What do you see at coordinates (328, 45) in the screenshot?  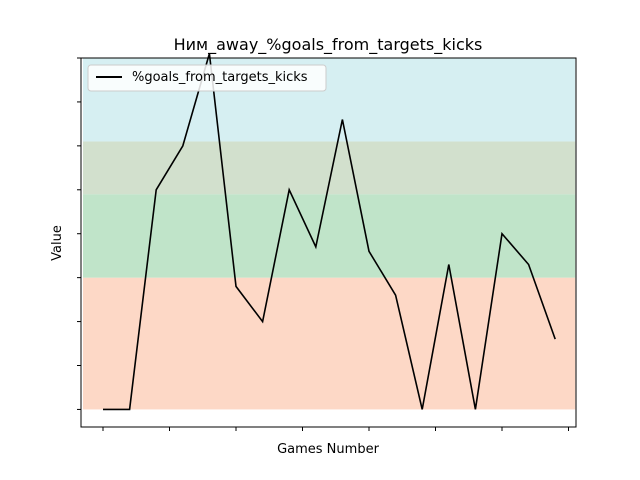 I see `chart-title: Ним_away_%goals_from_targets_kicks` at bounding box center [328, 45].